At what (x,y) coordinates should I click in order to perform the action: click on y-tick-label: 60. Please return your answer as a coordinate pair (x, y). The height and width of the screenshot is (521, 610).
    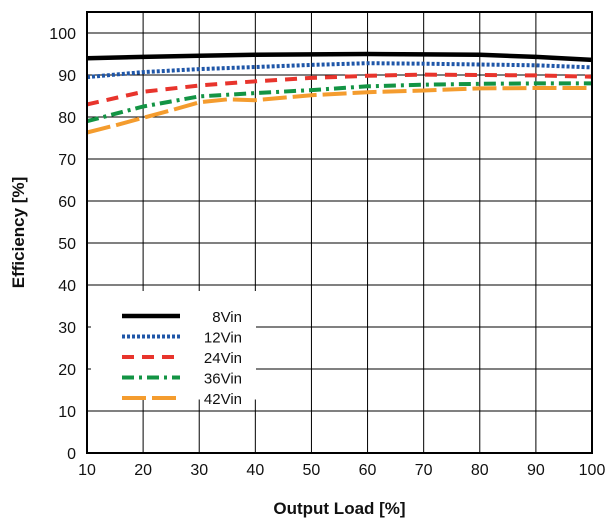
    Looking at the image, I should click on (67, 202).